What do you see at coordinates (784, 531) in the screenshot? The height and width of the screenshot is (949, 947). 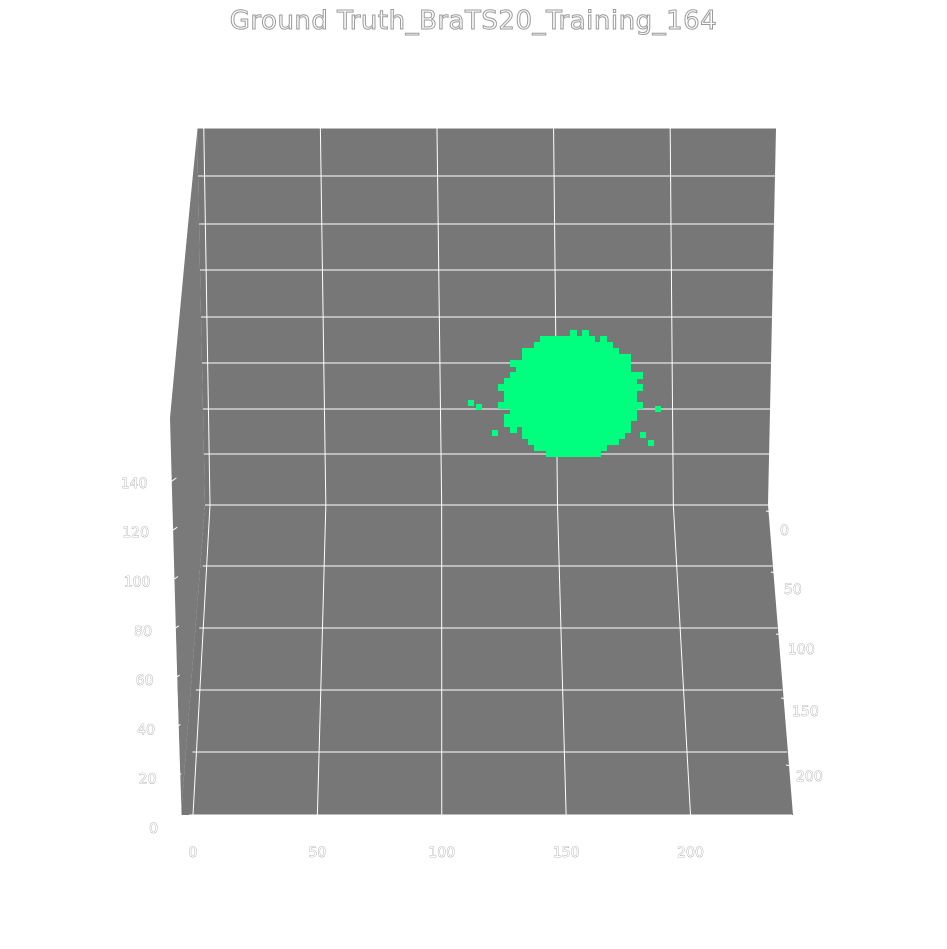 I see `y-tick-label: 0` at bounding box center [784, 531].